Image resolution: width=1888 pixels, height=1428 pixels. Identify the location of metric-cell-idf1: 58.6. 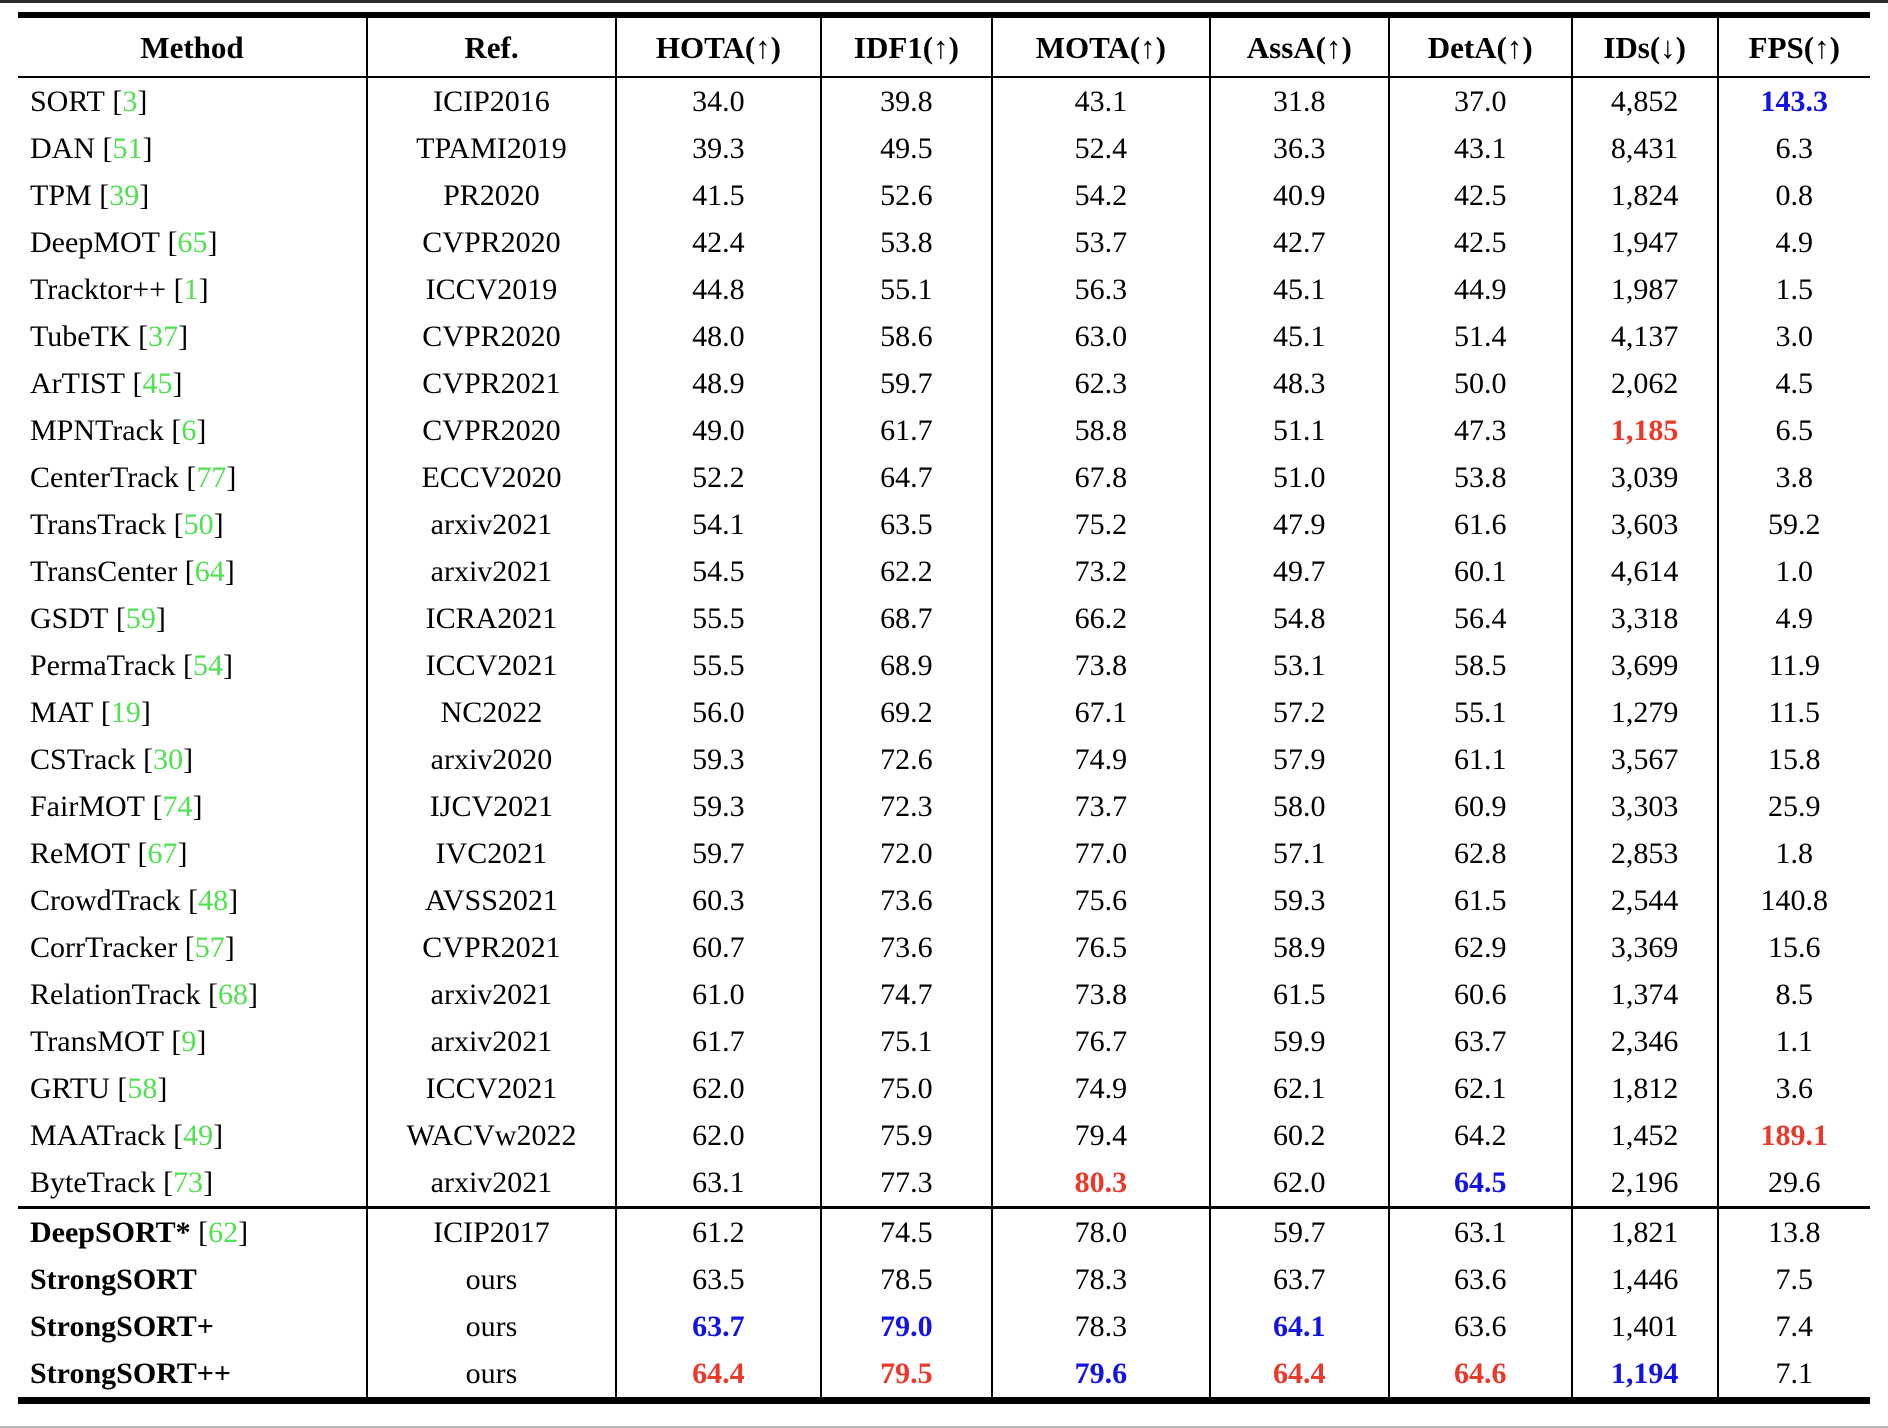
(907, 336).